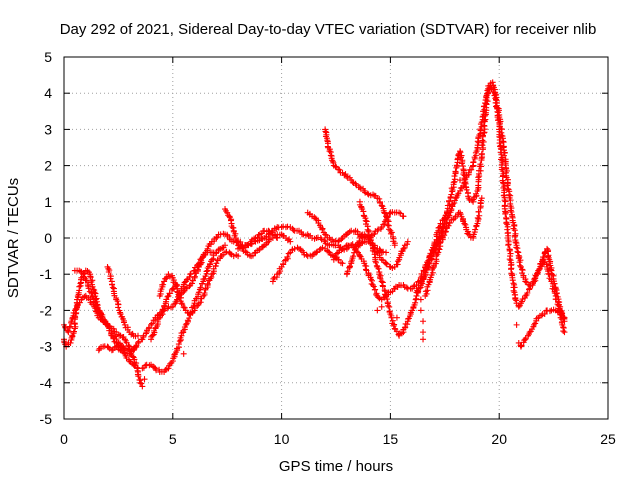  What do you see at coordinates (48, 166) in the screenshot?
I see `y-tick-label: 2` at bounding box center [48, 166].